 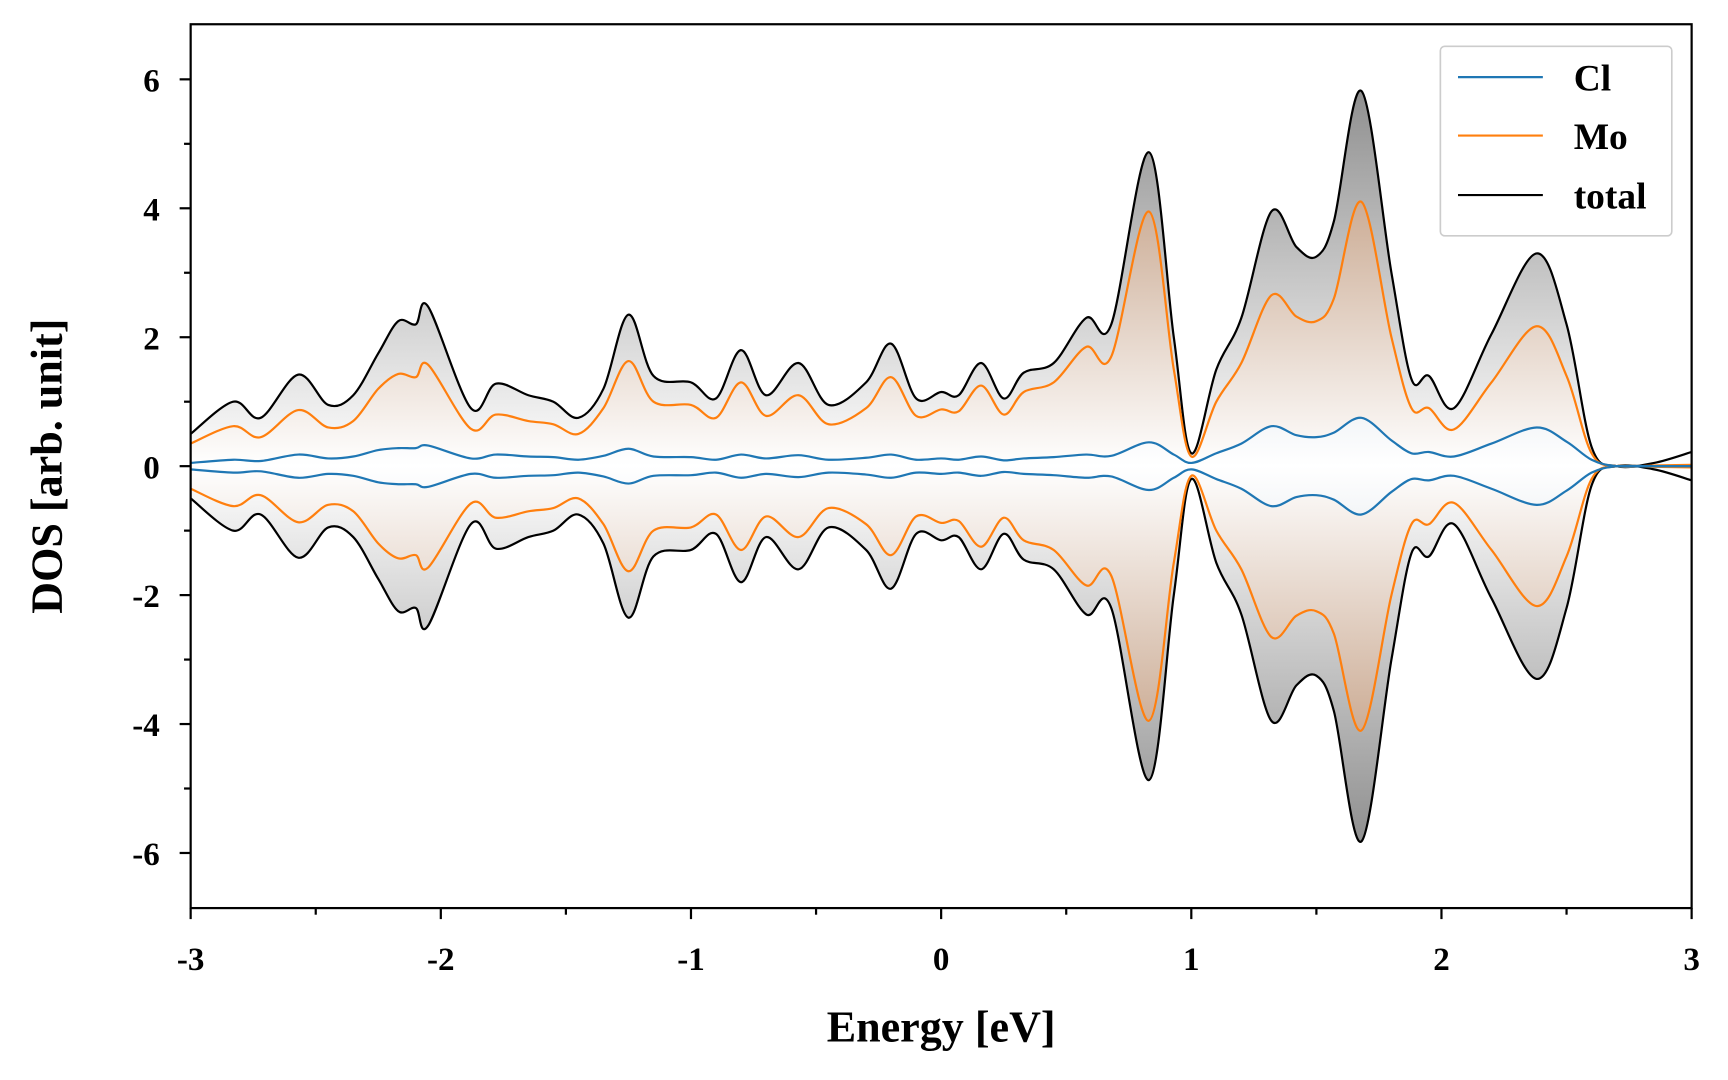 I want to click on y-tick-label: -2, so click(x=146, y=597).